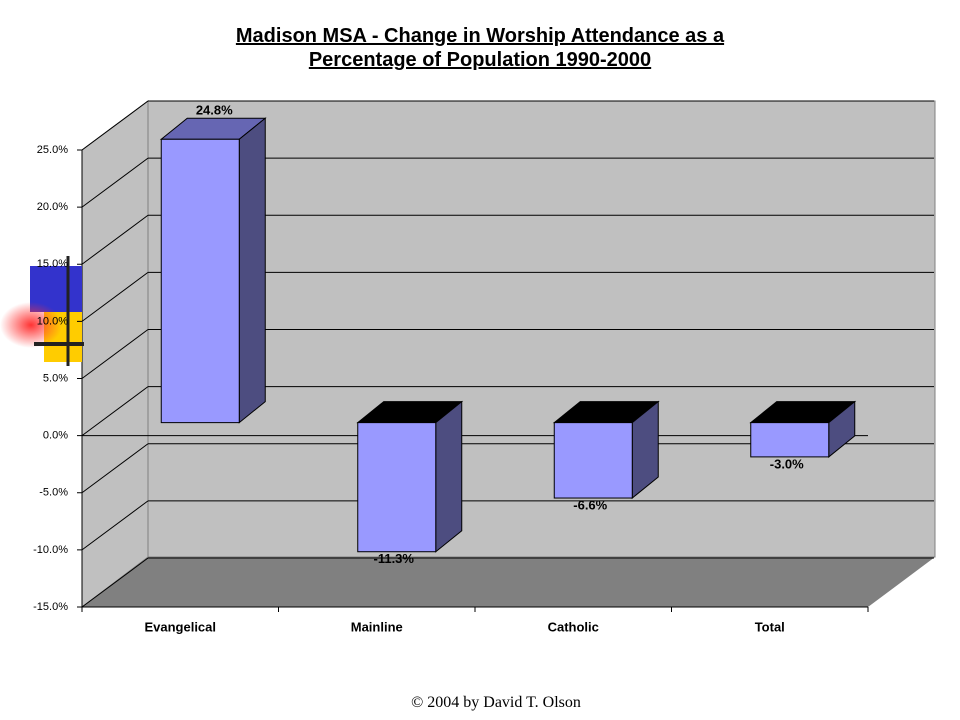 The image size is (960, 720). What do you see at coordinates (180, 626) in the screenshot?
I see `x-tick-label: Evangelical` at bounding box center [180, 626].